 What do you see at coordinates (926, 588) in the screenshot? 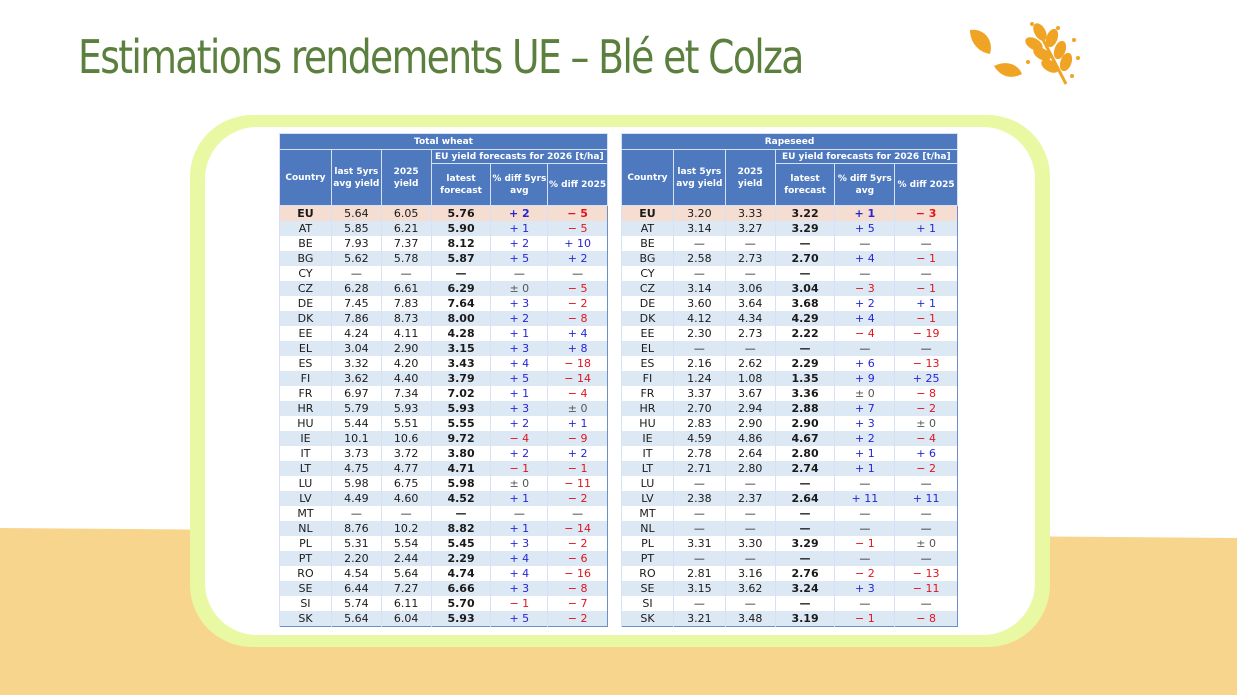
I see `diff-2025-cell: − 11` at bounding box center [926, 588].